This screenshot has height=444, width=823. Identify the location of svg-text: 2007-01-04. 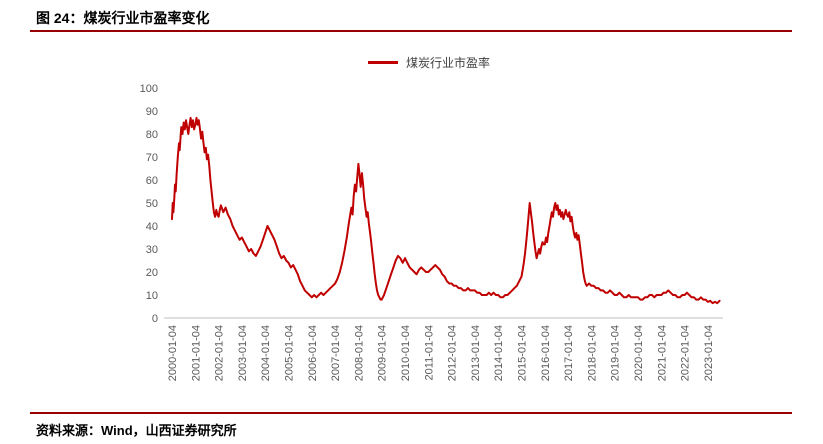
(336, 353).